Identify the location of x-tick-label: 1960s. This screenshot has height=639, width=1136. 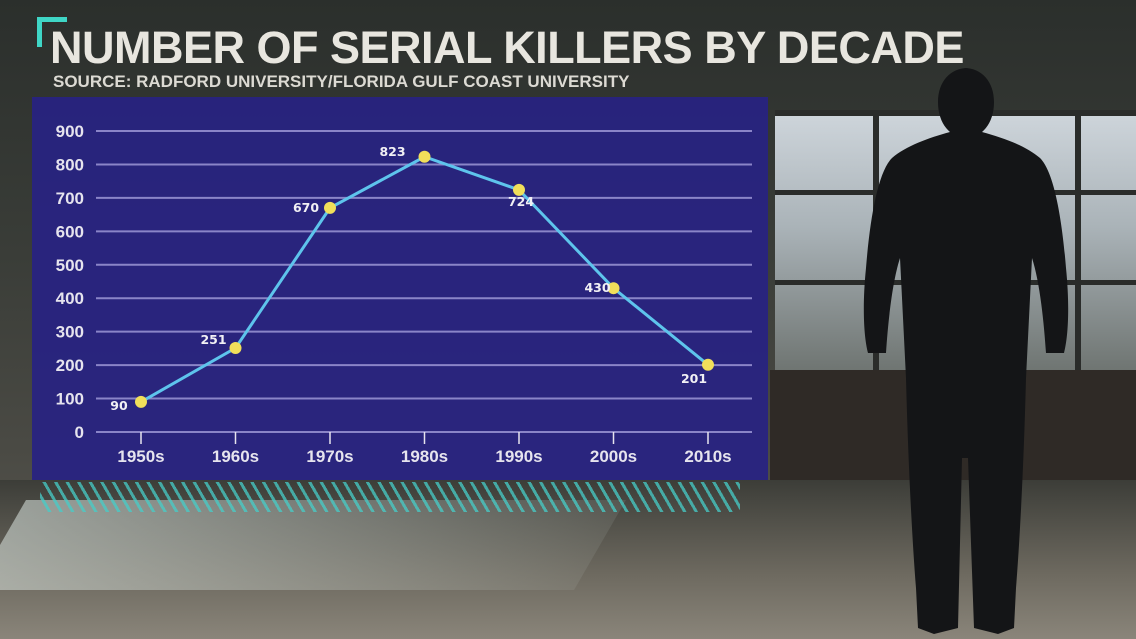
(235, 456).